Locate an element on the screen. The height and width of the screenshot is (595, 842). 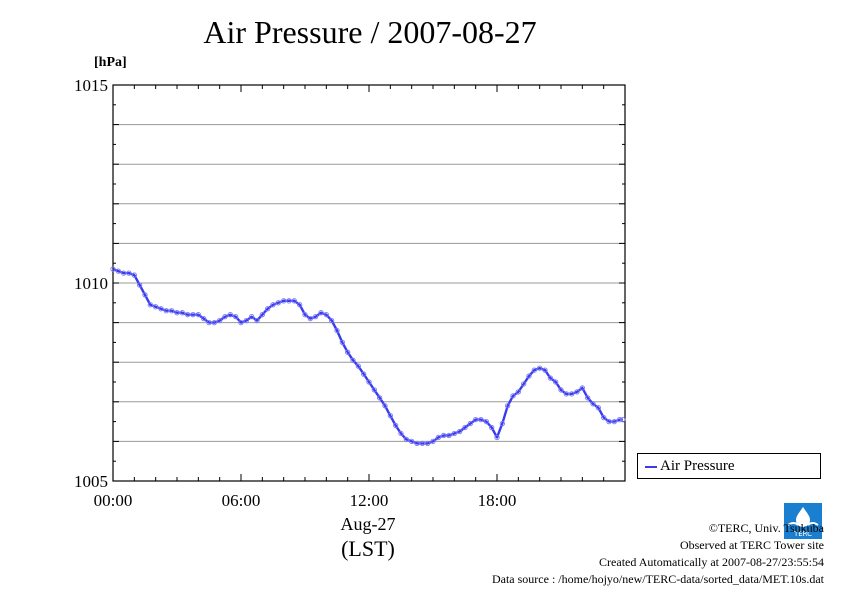
y-axis-unit-label: [hPa] is located at coordinates (110, 62).